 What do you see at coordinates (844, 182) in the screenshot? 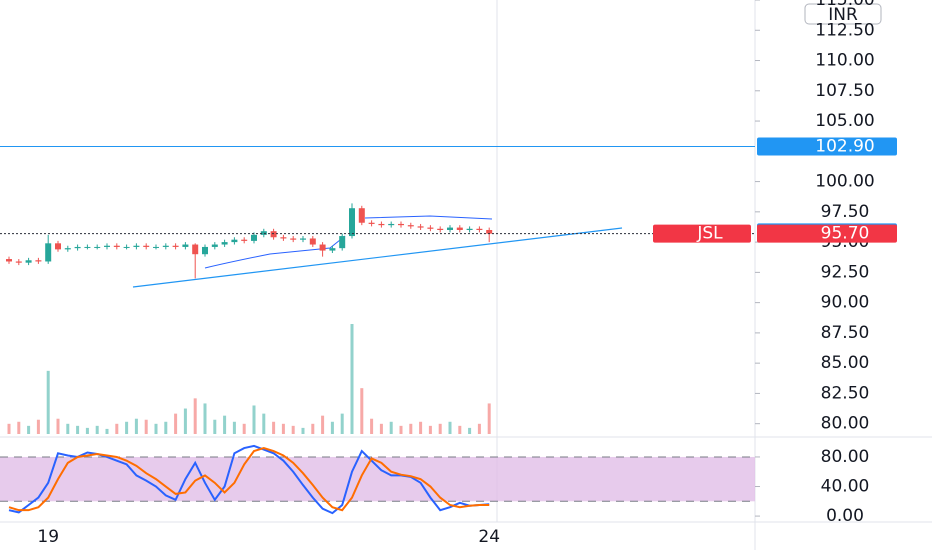
I see `y-tick-label: 100.00` at bounding box center [844, 182].